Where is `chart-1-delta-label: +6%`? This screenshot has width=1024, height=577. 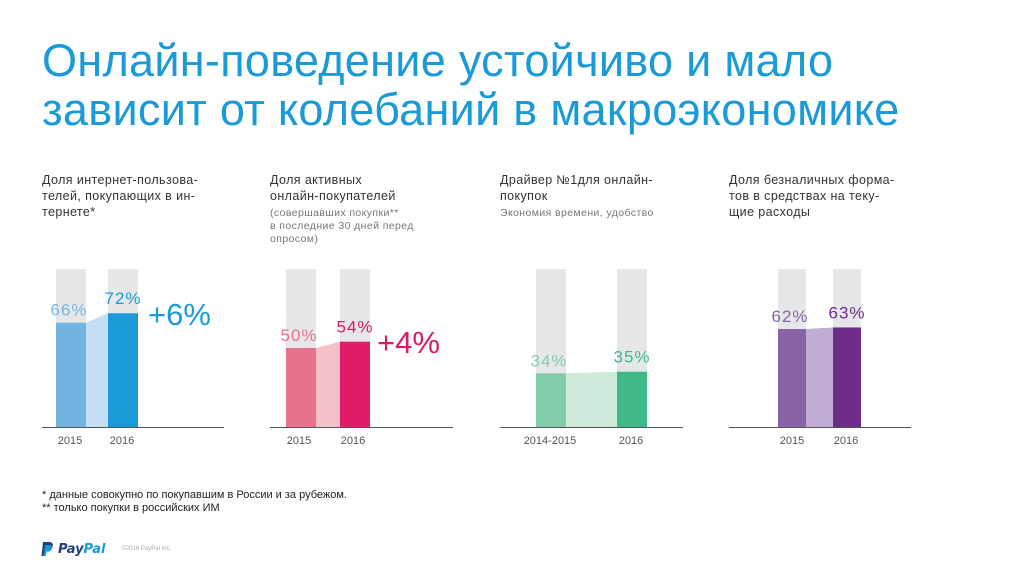 chart-1-delta-label: +6% is located at coordinates (179, 314).